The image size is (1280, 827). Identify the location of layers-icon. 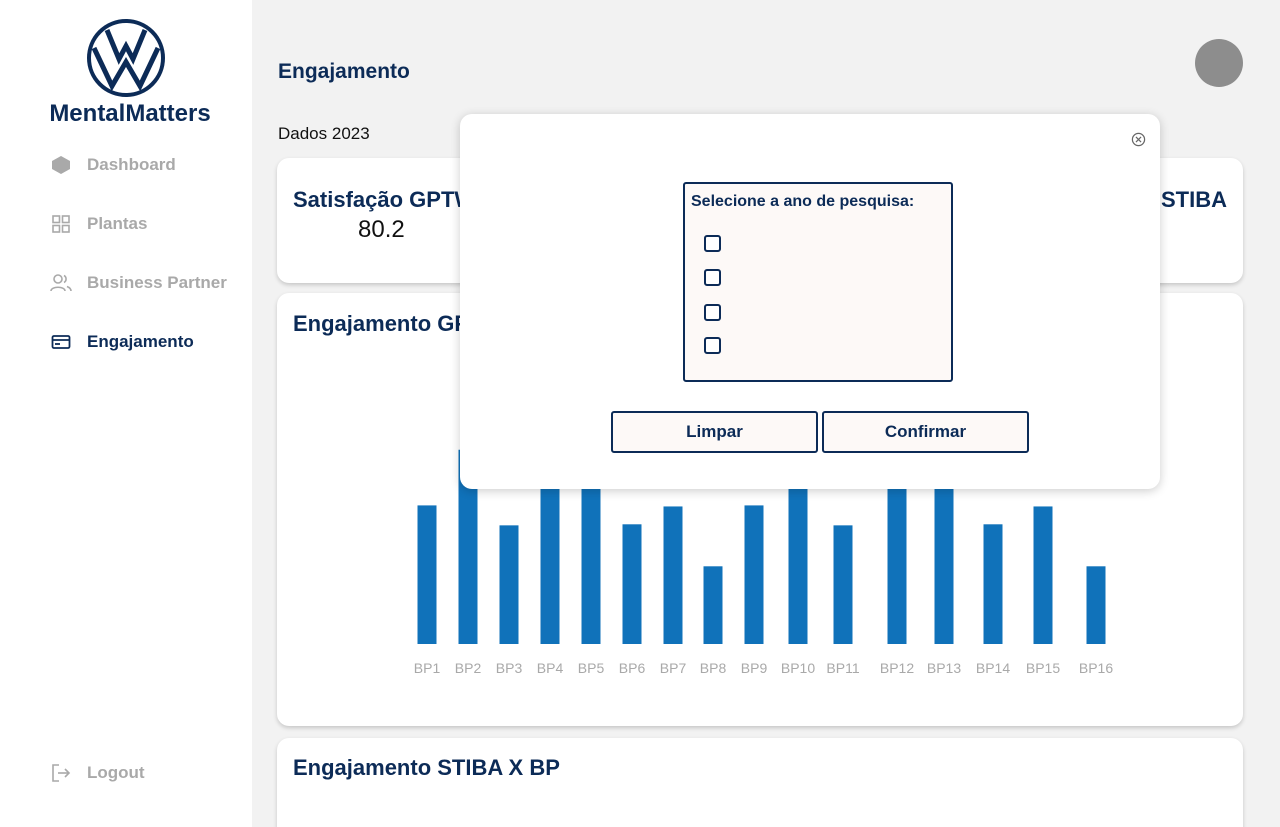
(61, 165).